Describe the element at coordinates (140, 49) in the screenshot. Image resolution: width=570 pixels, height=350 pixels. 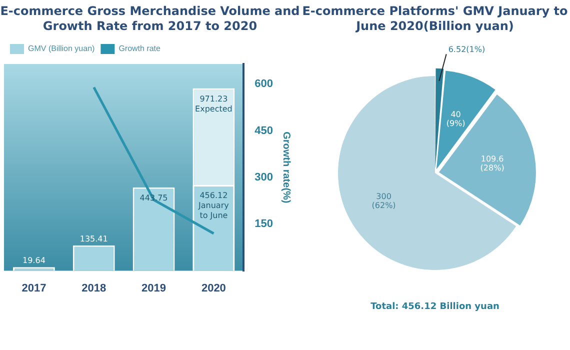
I see `legend-label: Growth rate` at that location.